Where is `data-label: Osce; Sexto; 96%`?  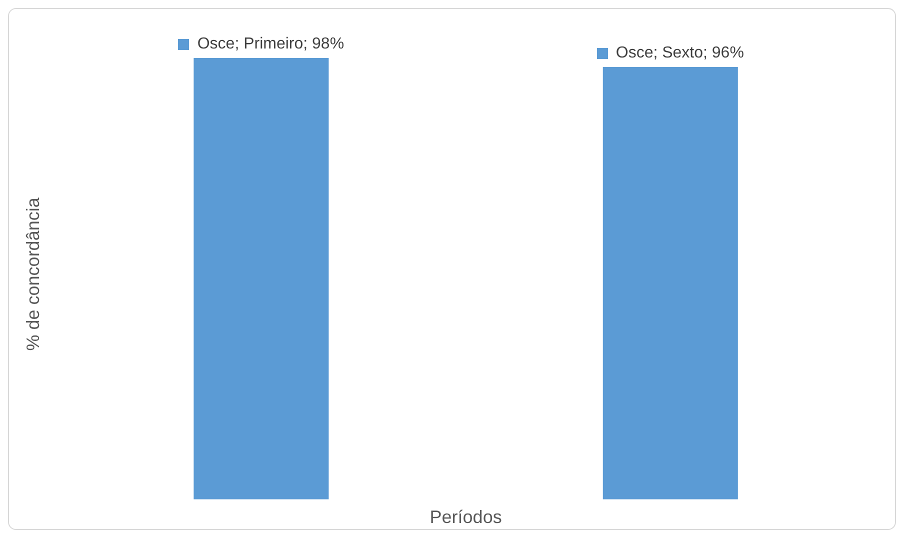
data-label: Osce; Sexto; 96% is located at coordinates (680, 53).